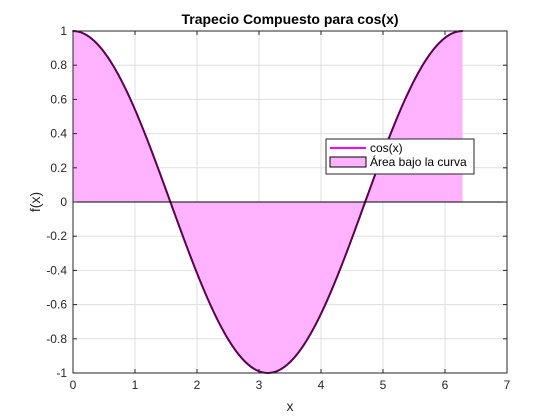 This screenshot has height=420, width=560. I want to click on y-axis-label: f(x), so click(35, 202).